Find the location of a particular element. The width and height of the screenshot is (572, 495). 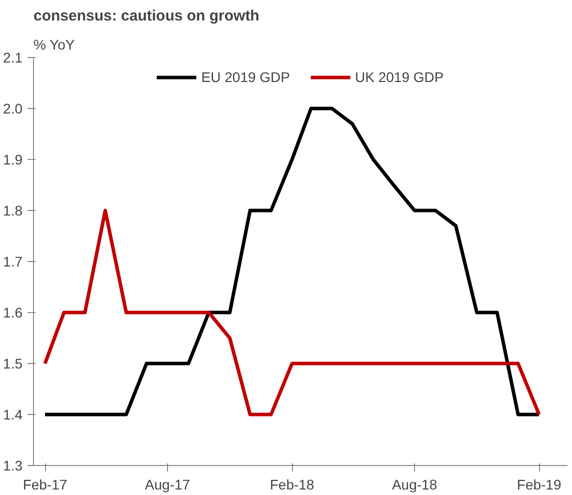

y-tick-label: 2.0 is located at coordinates (13, 108).